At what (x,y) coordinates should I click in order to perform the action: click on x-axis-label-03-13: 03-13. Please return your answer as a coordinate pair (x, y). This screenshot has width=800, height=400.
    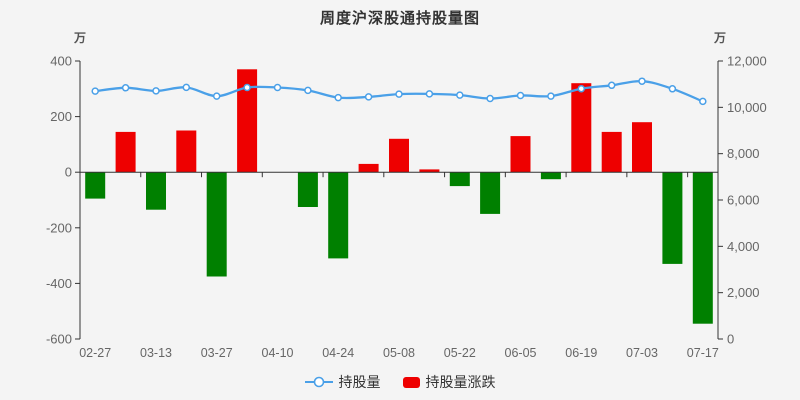
    Looking at the image, I should click on (156, 353).